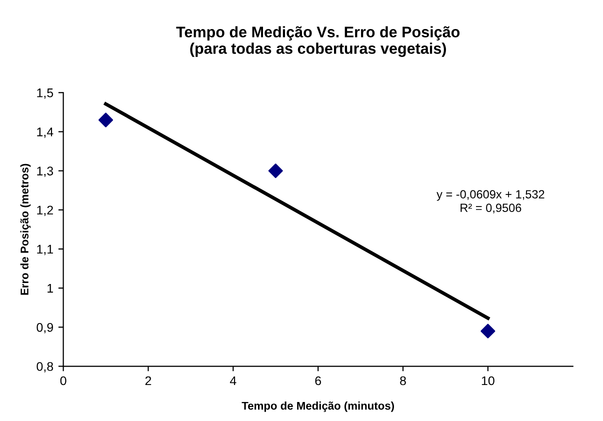  What do you see at coordinates (403, 381) in the screenshot?
I see `x-tick-label: 8` at bounding box center [403, 381].